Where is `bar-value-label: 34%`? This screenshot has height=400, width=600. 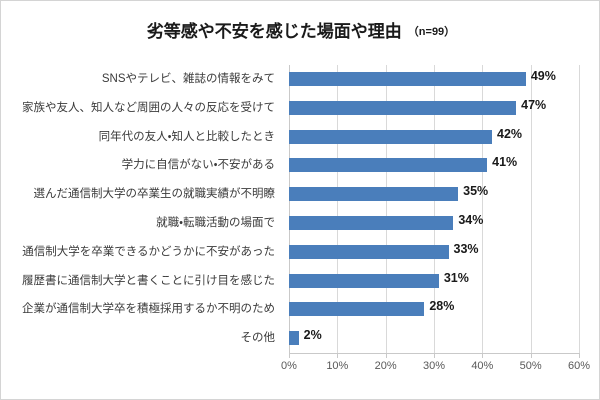
bar-value-label: 34% is located at coordinates (471, 220).